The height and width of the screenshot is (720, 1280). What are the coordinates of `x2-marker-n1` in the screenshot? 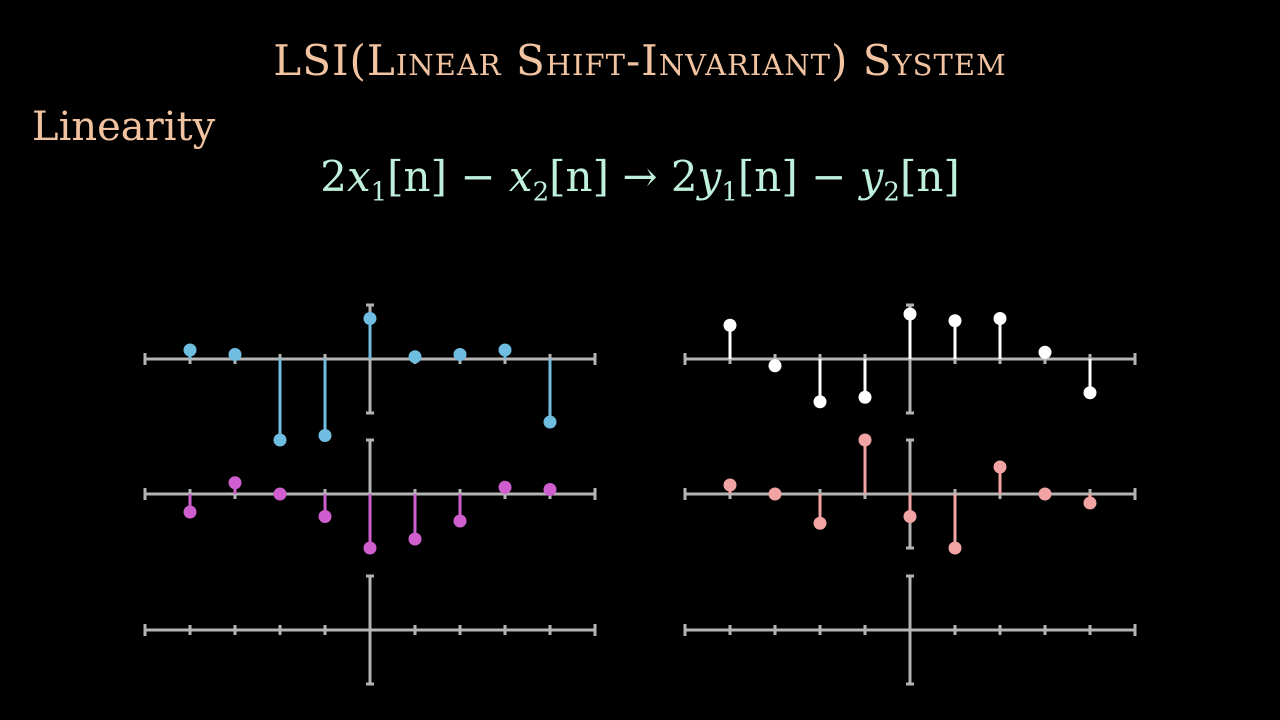 It's located at (415, 539).